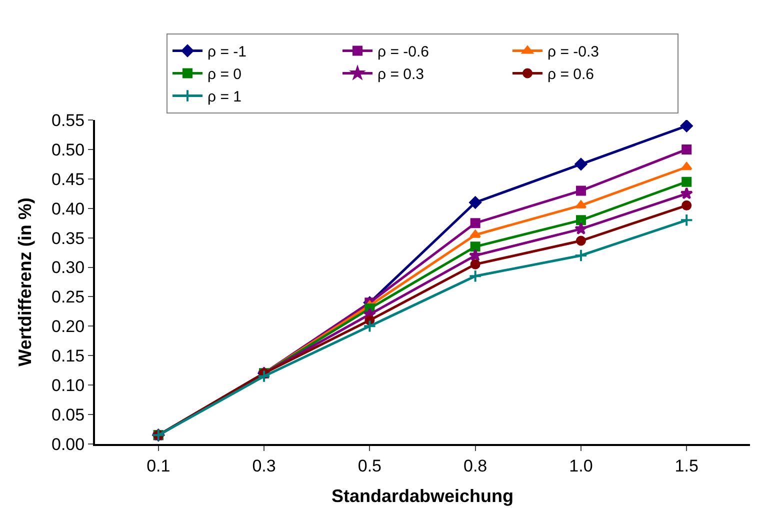 The height and width of the screenshot is (524, 780). Describe the element at coordinates (68, 386) in the screenshot. I see `y-tick-label: 0.10` at that location.